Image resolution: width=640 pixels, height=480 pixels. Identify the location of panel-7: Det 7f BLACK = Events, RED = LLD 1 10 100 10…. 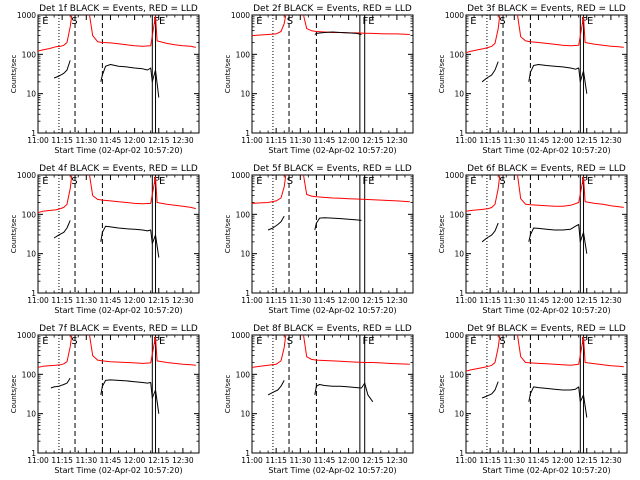
(105, 399).